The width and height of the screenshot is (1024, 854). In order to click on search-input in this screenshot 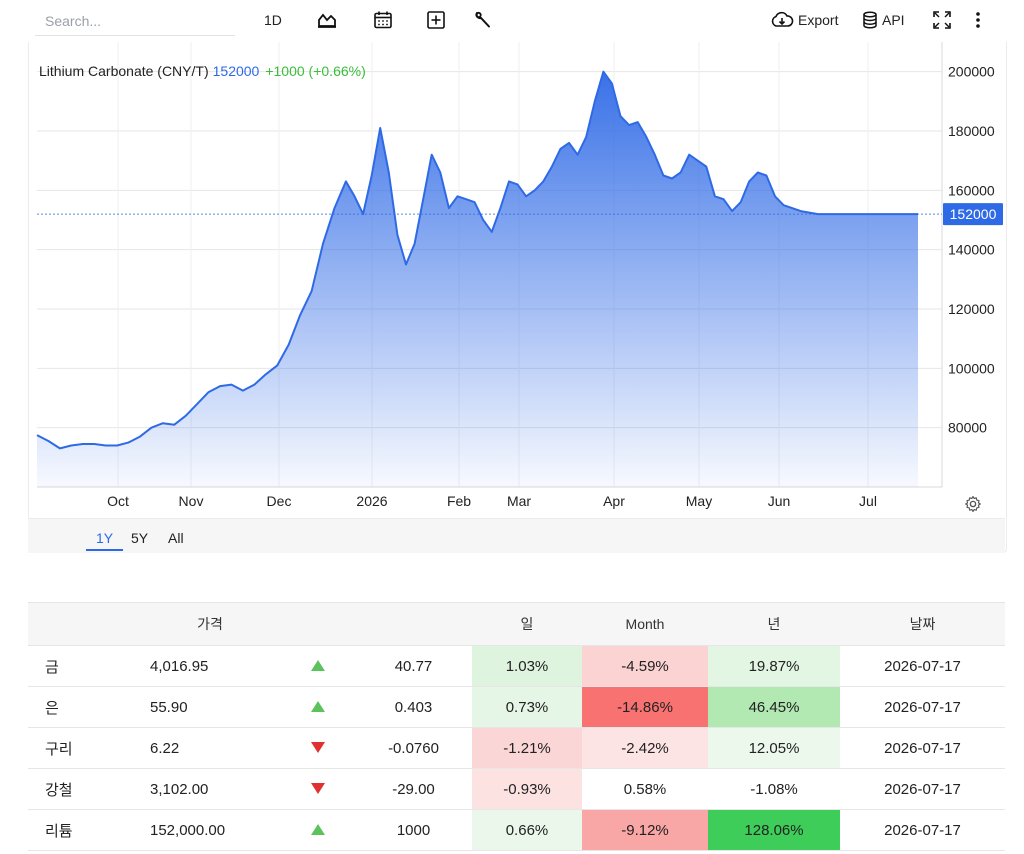, I will do `click(135, 21)`.